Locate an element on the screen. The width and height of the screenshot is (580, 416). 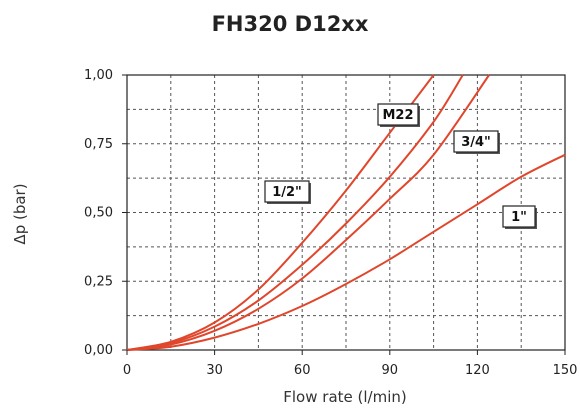
curve-label: 1/2" is located at coordinates (287, 192).